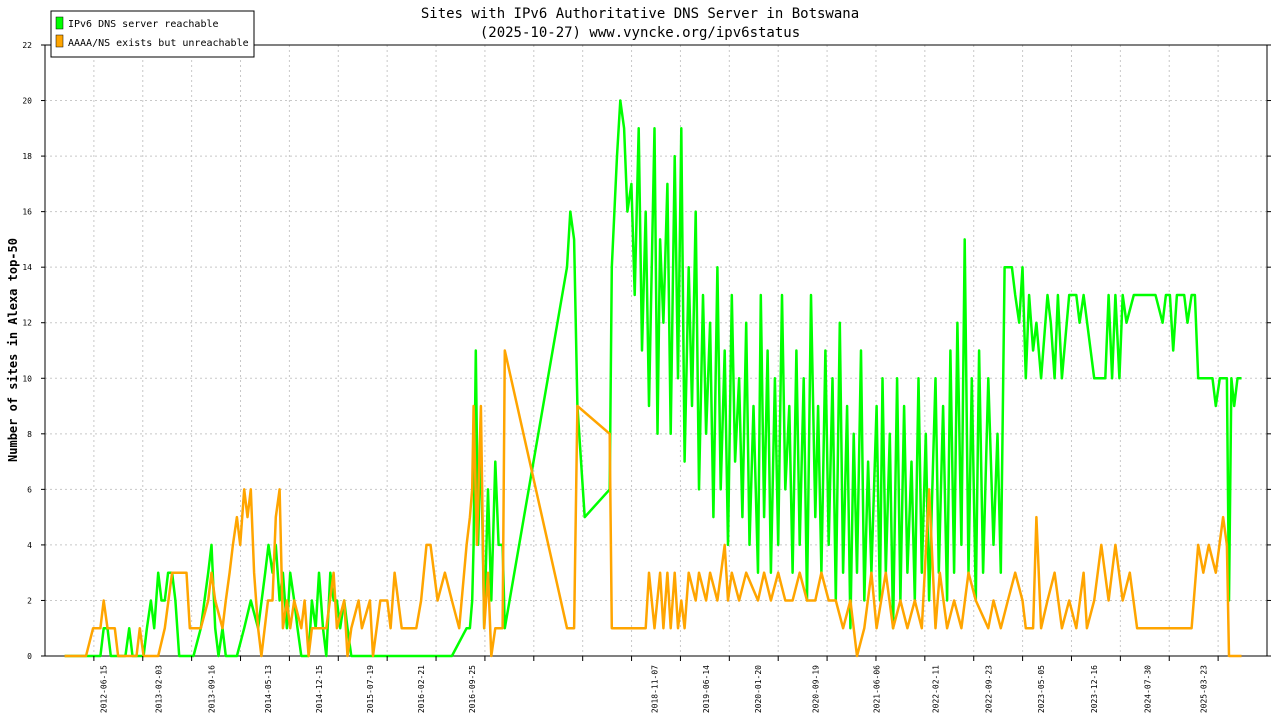 This screenshot has width=1280, height=720. I want to click on y-tick-label: 4, so click(29, 545).